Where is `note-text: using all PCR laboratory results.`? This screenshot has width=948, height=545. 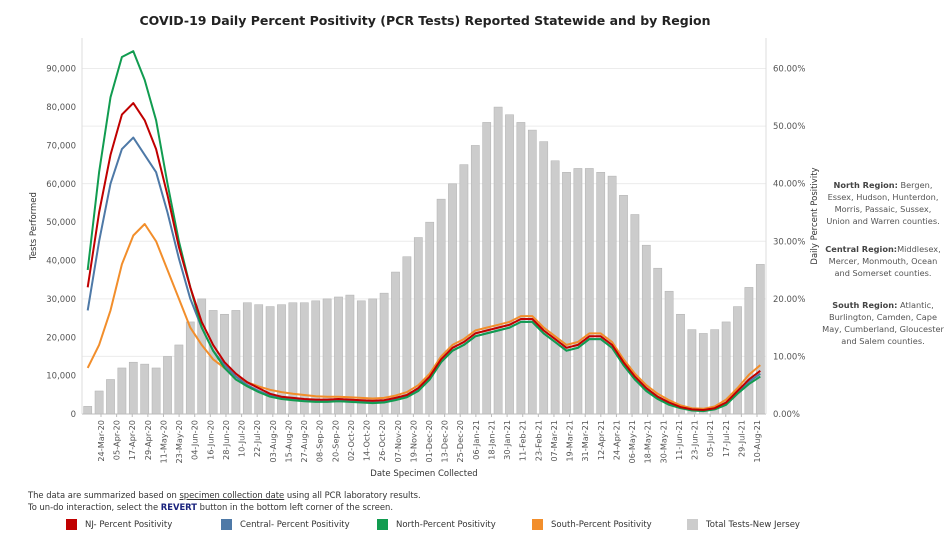 note-text: using all PCR laboratory results. is located at coordinates (352, 495).